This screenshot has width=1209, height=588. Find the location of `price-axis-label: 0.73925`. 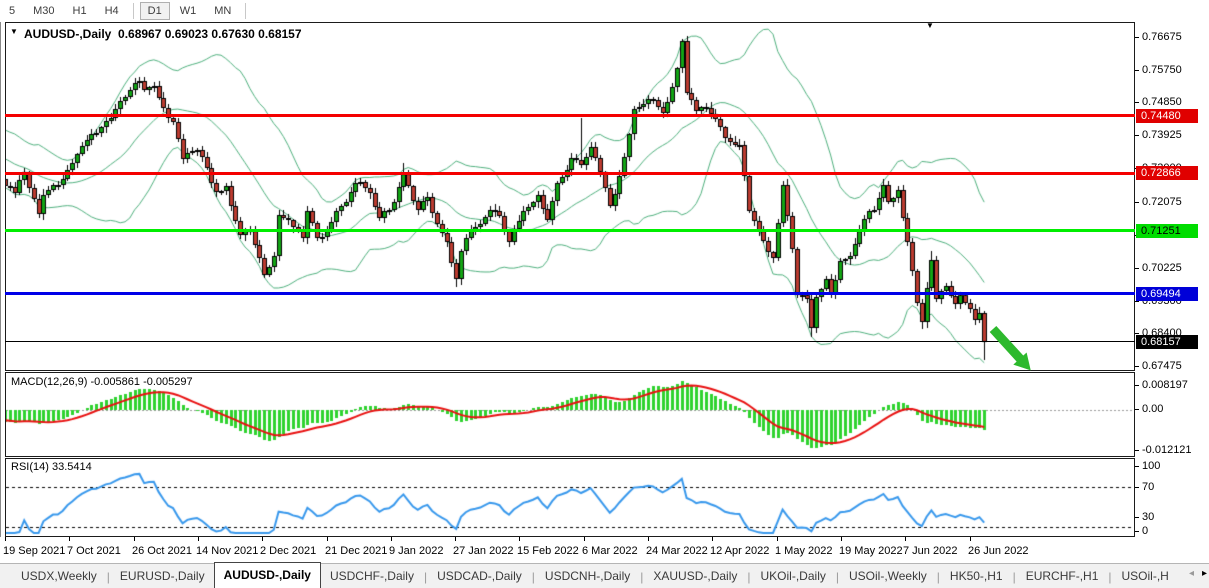

price-axis-label: 0.73925 is located at coordinates (1162, 135).